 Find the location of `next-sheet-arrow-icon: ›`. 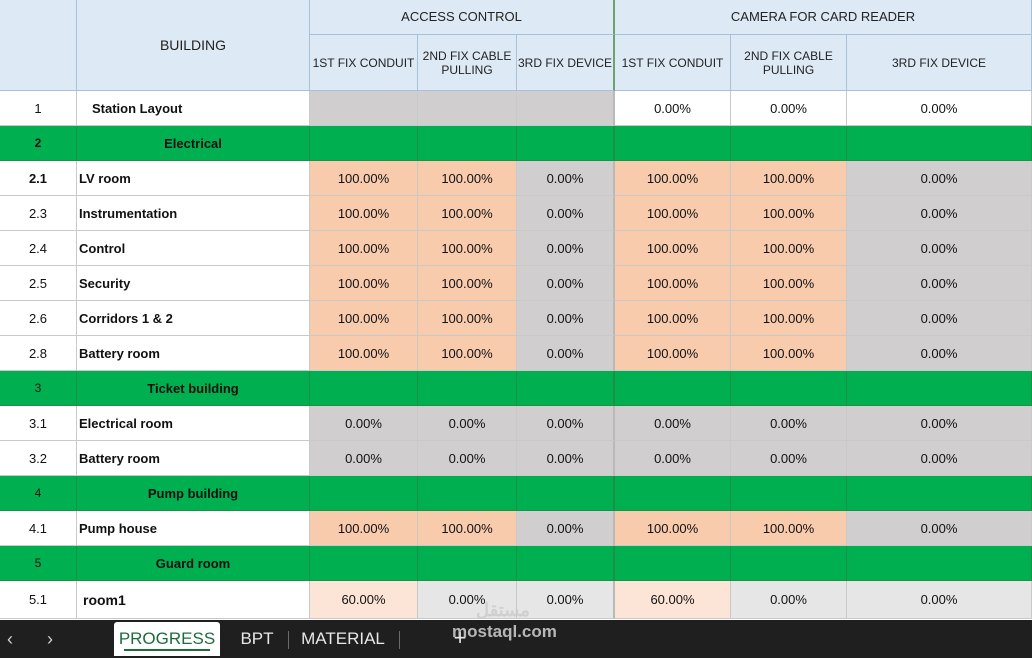

next-sheet-arrow-icon: › is located at coordinates (50, 638).